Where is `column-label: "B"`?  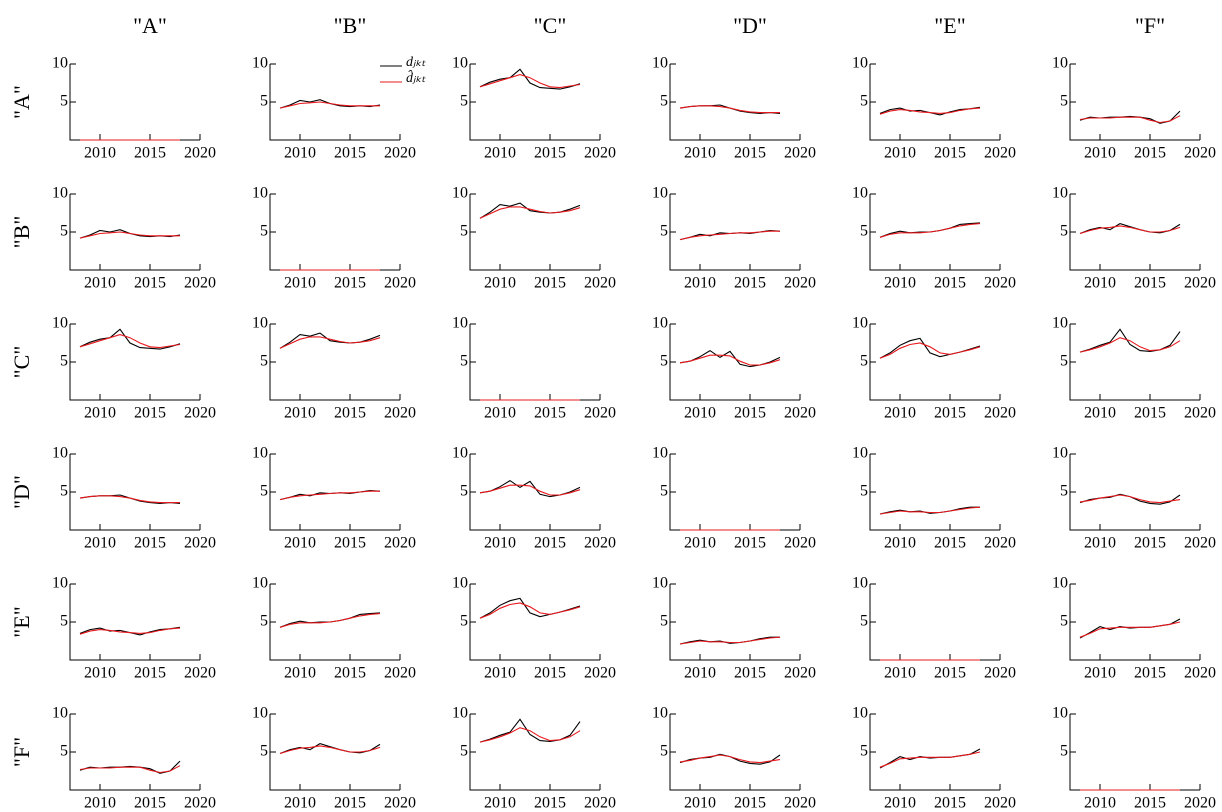 column-label: "B" is located at coordinates (350, 25).